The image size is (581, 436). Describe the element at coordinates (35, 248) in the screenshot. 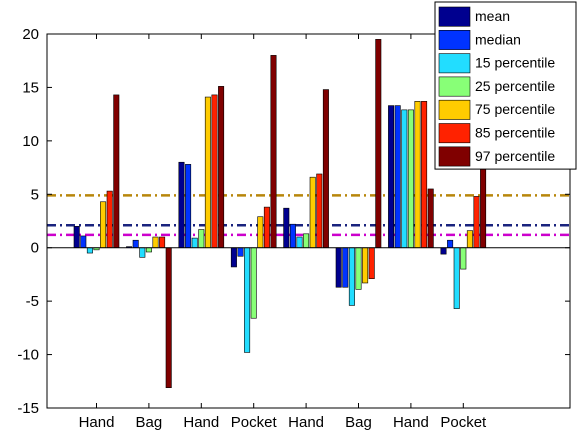

I see `y-tick-label: 0` at that location.